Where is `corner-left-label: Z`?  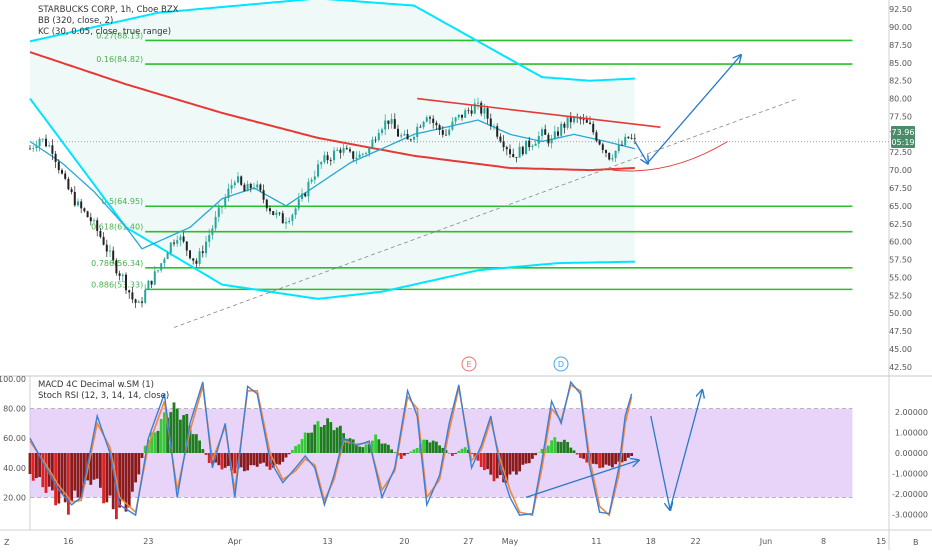 corner-left-label: Z is located at coordinates (7, 542).